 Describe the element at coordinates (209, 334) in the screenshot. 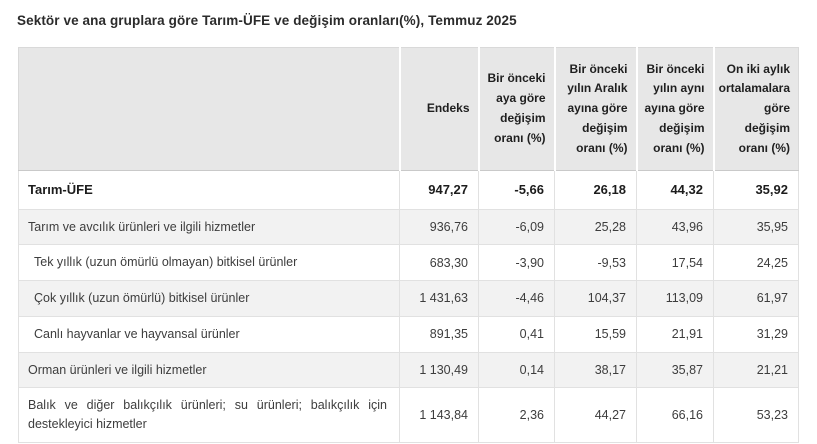

I see `row-label: Canlı hayvanlar ve hayvansal ürünler` at that location.